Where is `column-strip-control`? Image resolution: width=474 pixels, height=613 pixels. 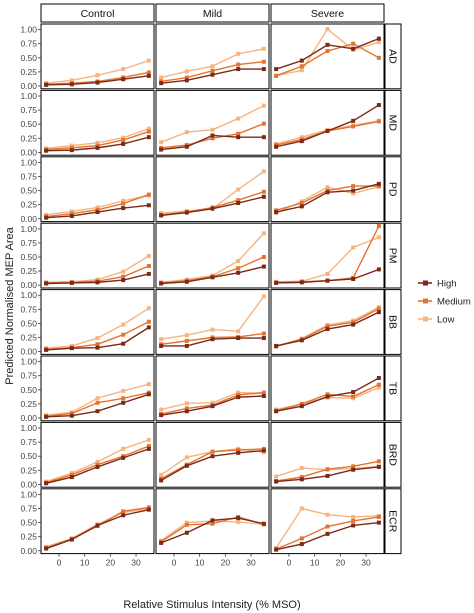 column-strip-control is located at coordinates (97, 13).